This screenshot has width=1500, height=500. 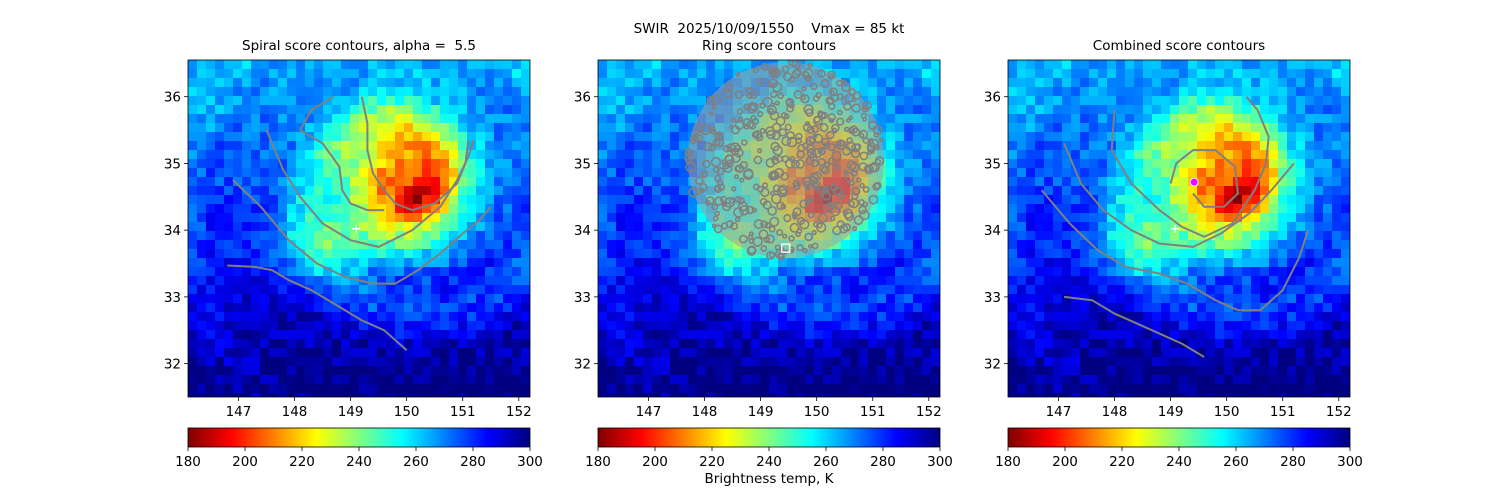 What do you see at coordinates (359, 46) in the screenshot?
I see `panel-title-spiral: Spiral score contours, alpha = 5.5` at bounding box center [359, 46].